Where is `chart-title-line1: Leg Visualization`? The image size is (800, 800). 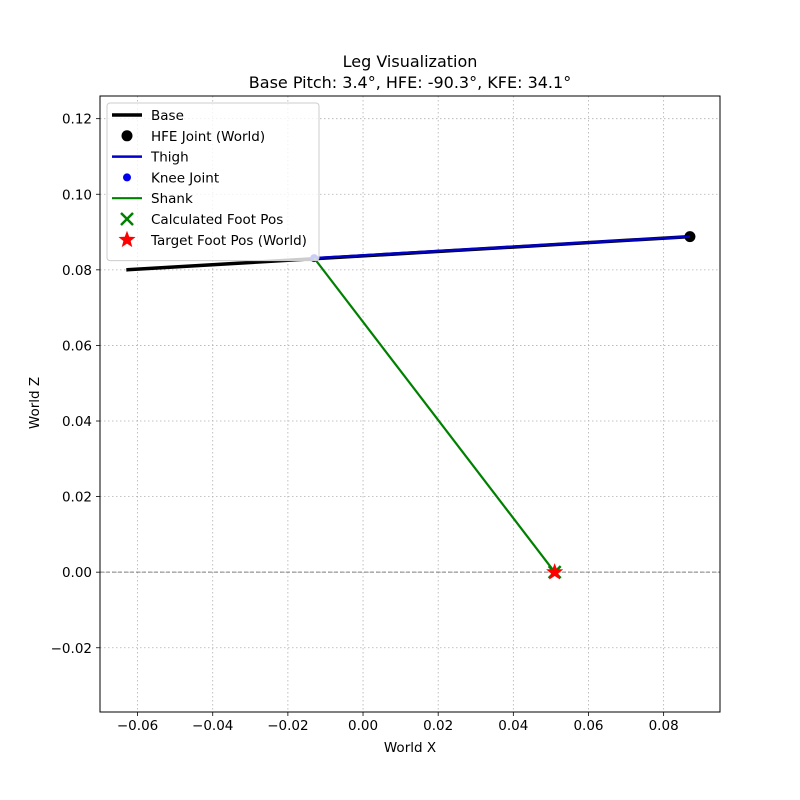 chart-title-line1: Leg Visualization is located at coordinates (410, 61).